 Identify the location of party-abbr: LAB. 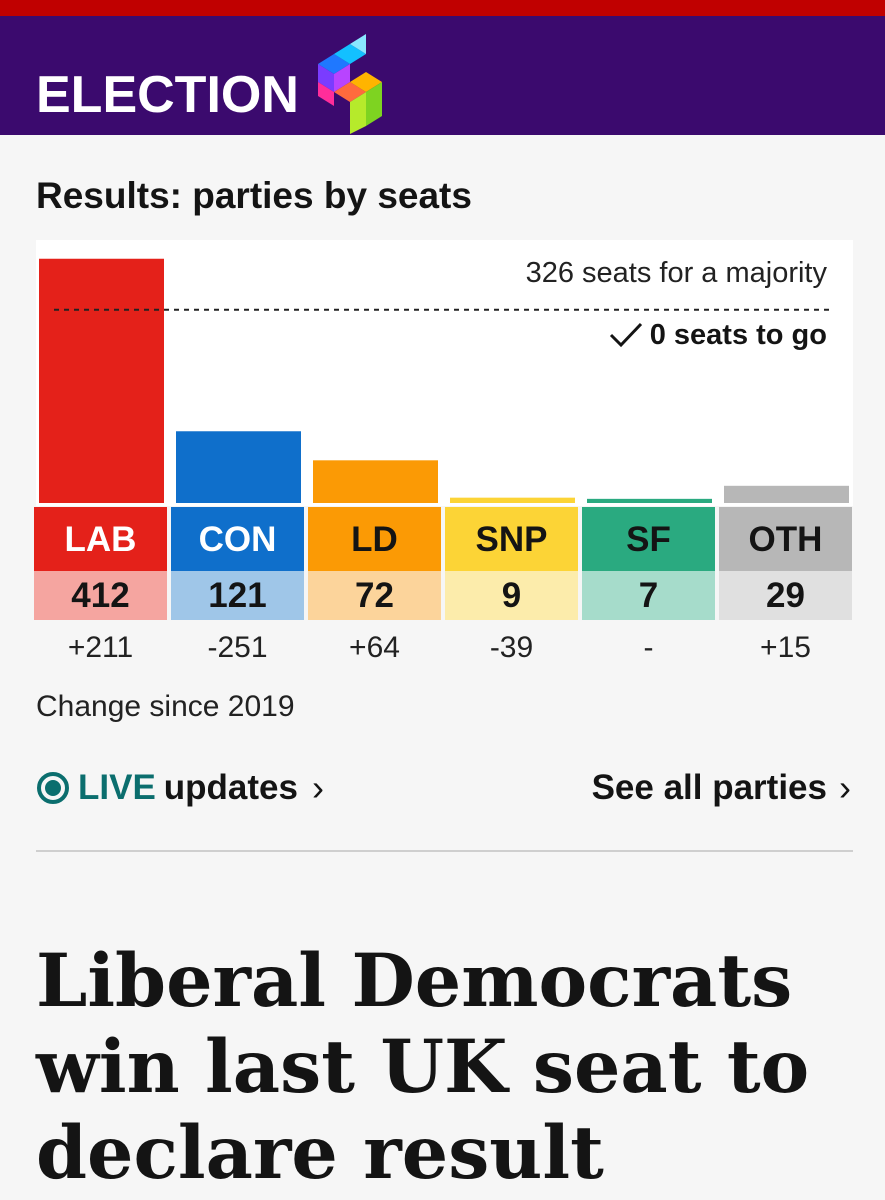
(100, 539).